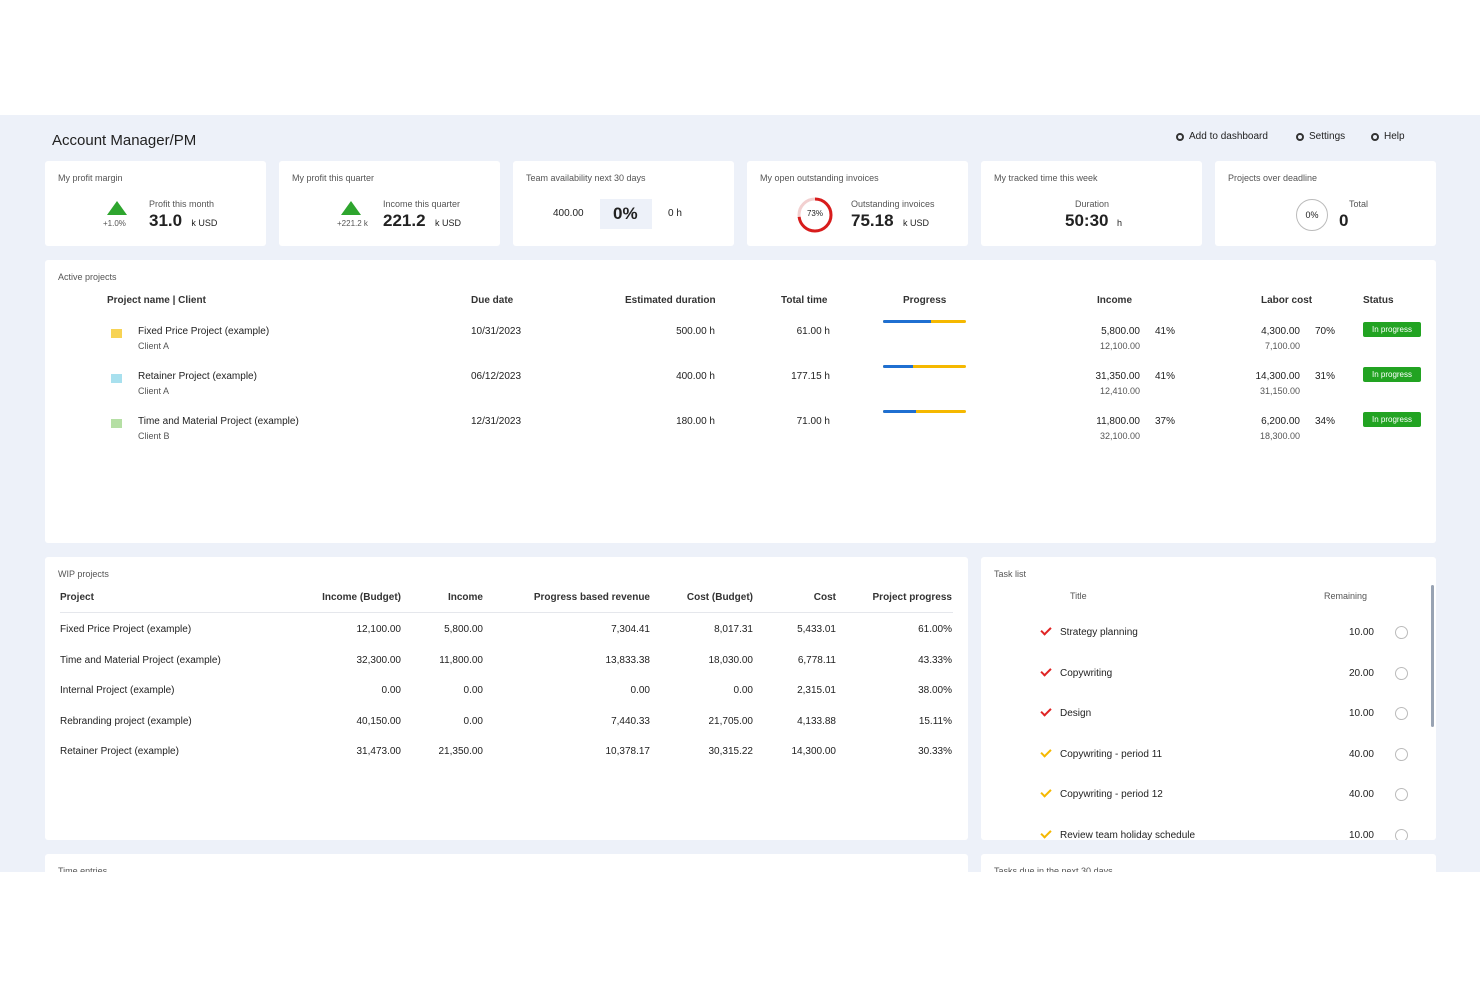 The image size is (1480, 987). What do you see at coordinates (1119, 391) in the screenshot?
I see `income-budget: 12,410.00` at bounding box center [1119, 391].